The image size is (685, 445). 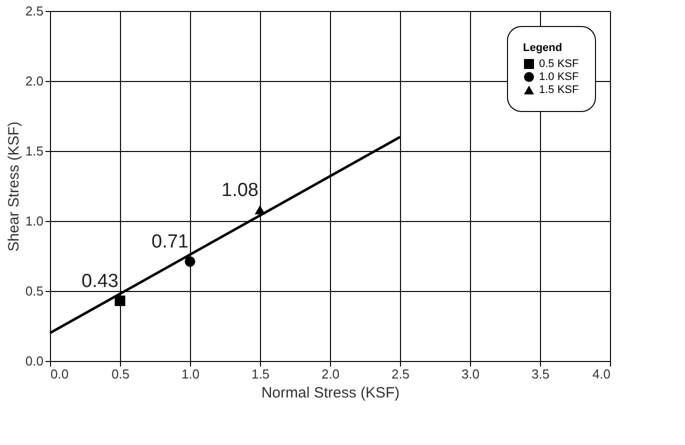 I want to click on data-label: 0.43, so click(x=100, y=281).